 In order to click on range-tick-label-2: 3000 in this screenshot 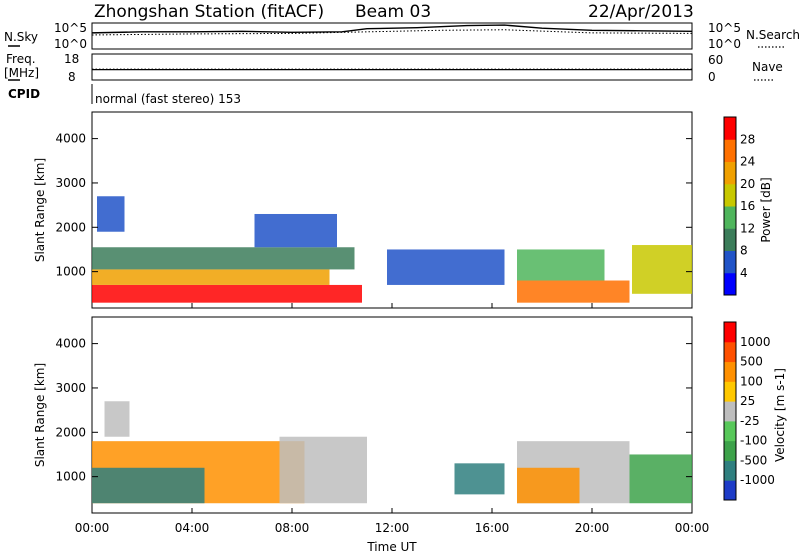, I will do `click(70, 388)`.